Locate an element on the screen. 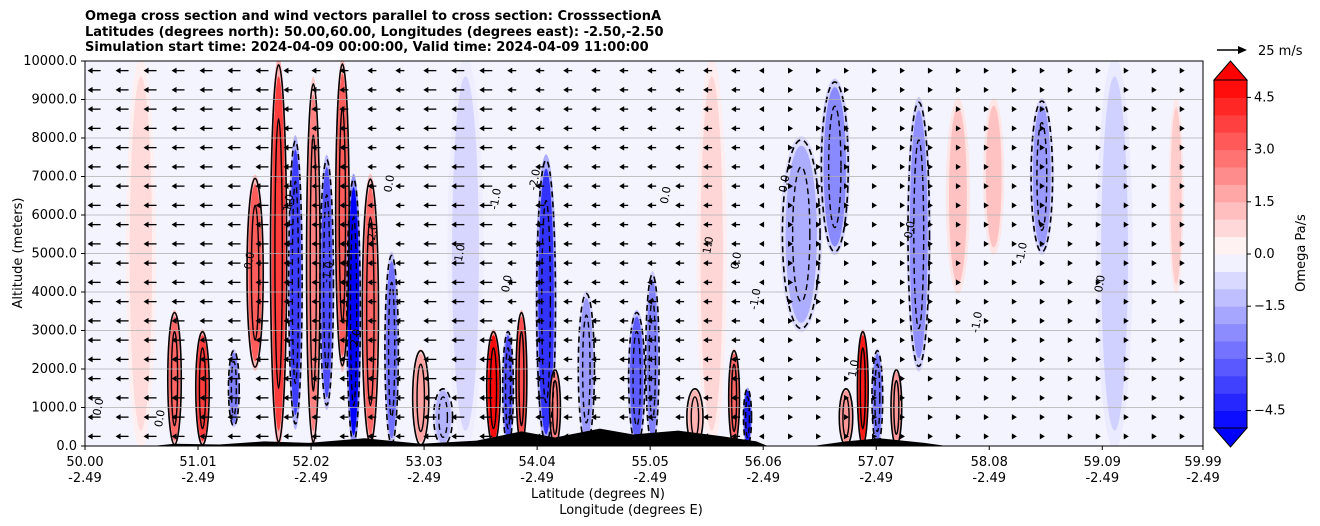 Image resolution: width=1320 pixels, height=526 pixels. contour-label: 0.0 is located at coordinates (736, 260).